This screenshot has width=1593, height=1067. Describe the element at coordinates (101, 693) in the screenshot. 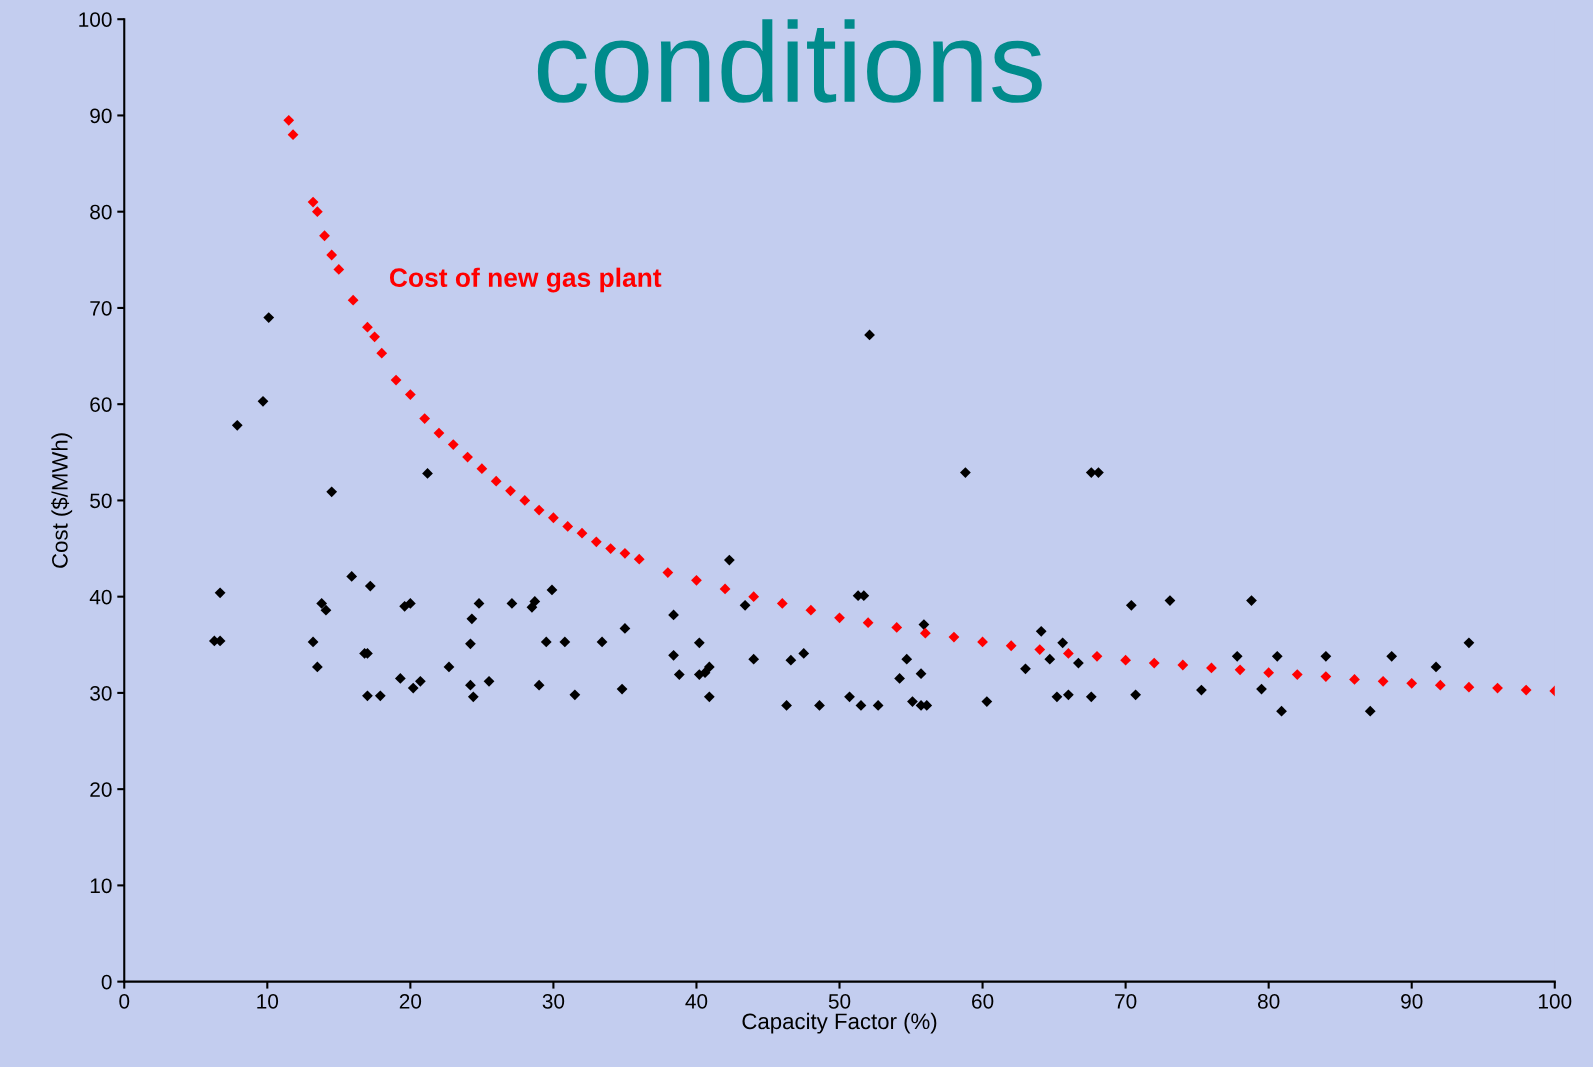

I see `y-tick-label: 30` at that location.